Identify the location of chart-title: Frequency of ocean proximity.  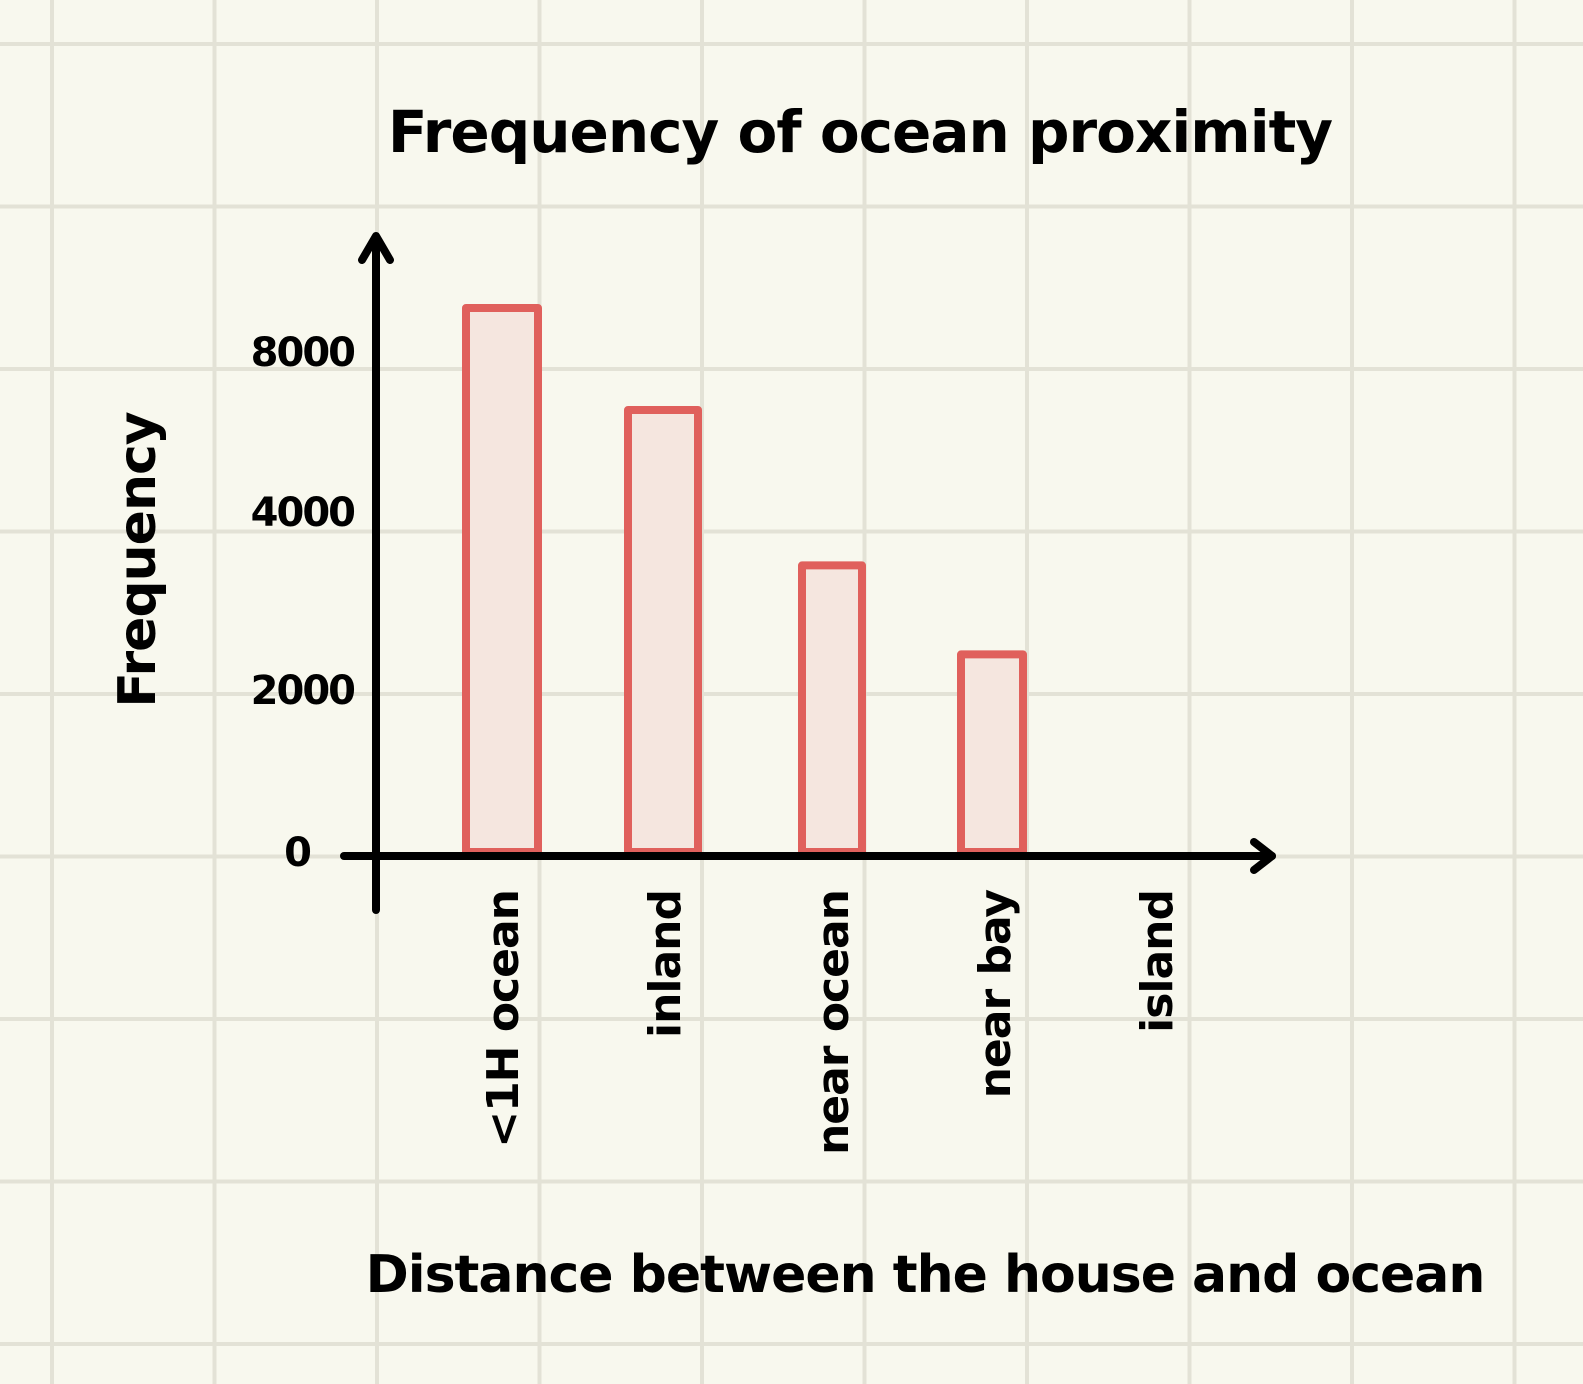
(860, 132).